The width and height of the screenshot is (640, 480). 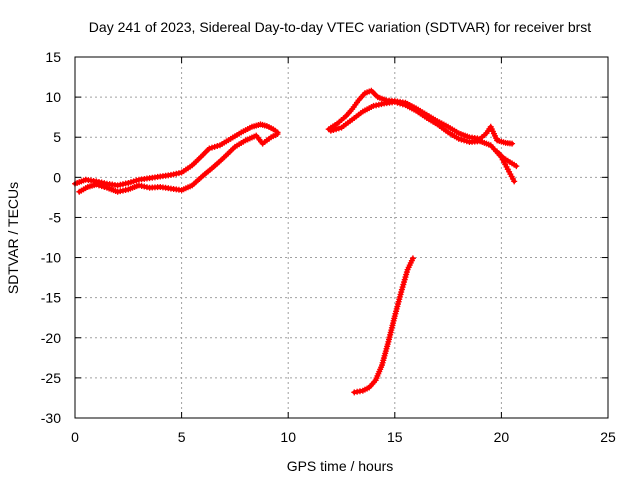 What do you see at coordinates (340, 466) in the screenshot?
I see `x-axis-label: GPS time / hours` at bounding box center [340, 466].